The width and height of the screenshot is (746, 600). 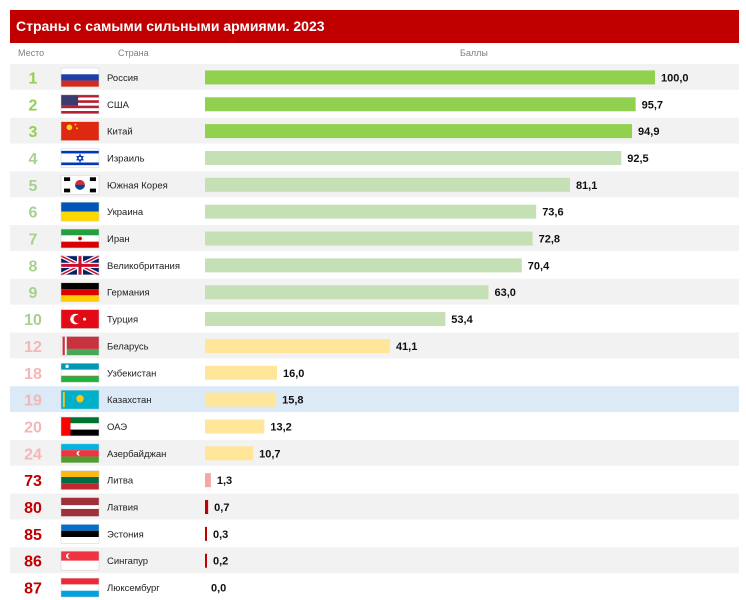 I want to click on uzbekistan-flag-icon, so click(x=80, y=373).